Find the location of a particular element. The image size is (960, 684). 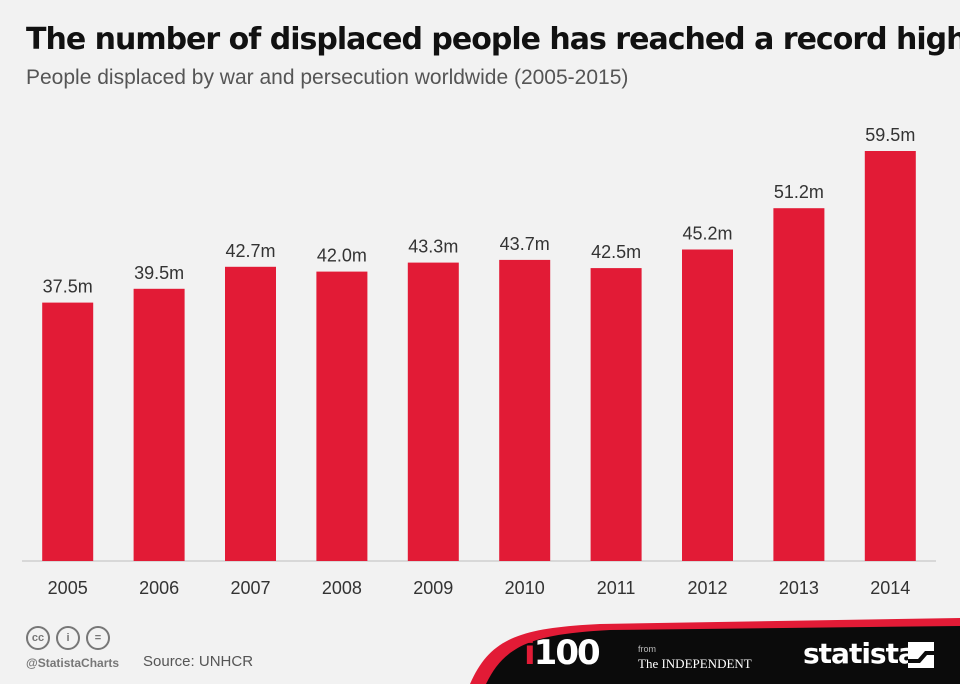

x-tick-label-2012: 2012 is located at coordinates (707, 588).